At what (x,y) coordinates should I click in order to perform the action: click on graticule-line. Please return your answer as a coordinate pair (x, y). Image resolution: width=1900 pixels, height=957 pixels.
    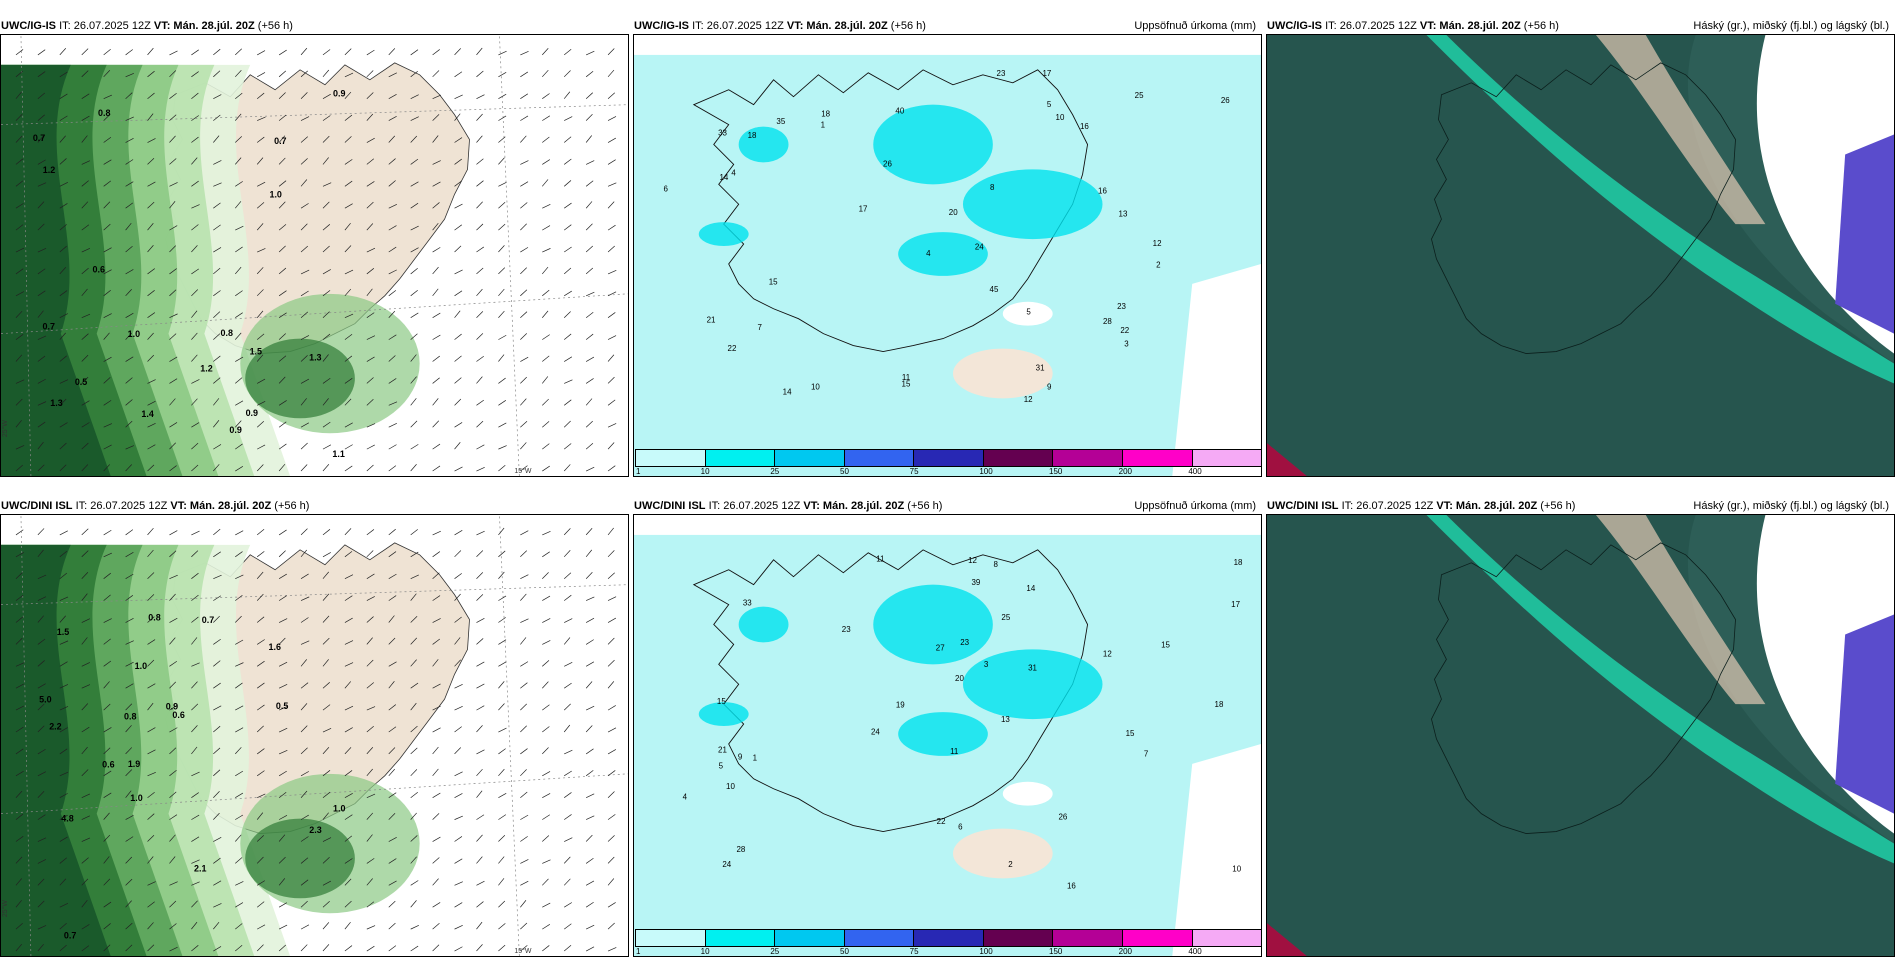
    Looking at the image, I should click on (509, 735).